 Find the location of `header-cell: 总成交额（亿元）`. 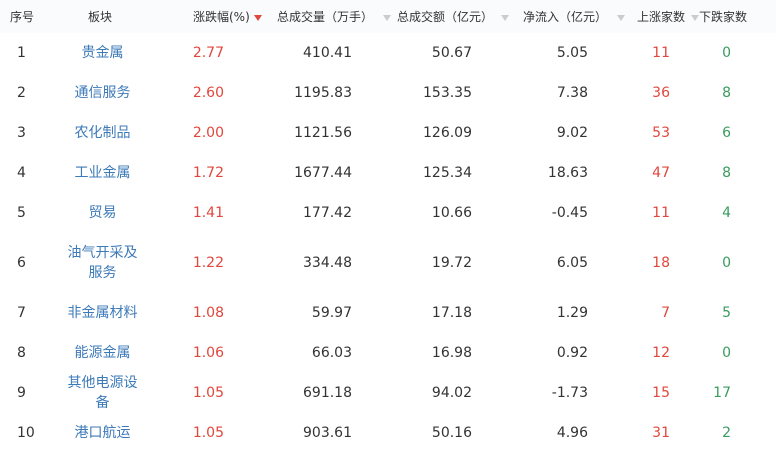

header-cell: 总成交额（亿元） is located at coordinates (445, 16).